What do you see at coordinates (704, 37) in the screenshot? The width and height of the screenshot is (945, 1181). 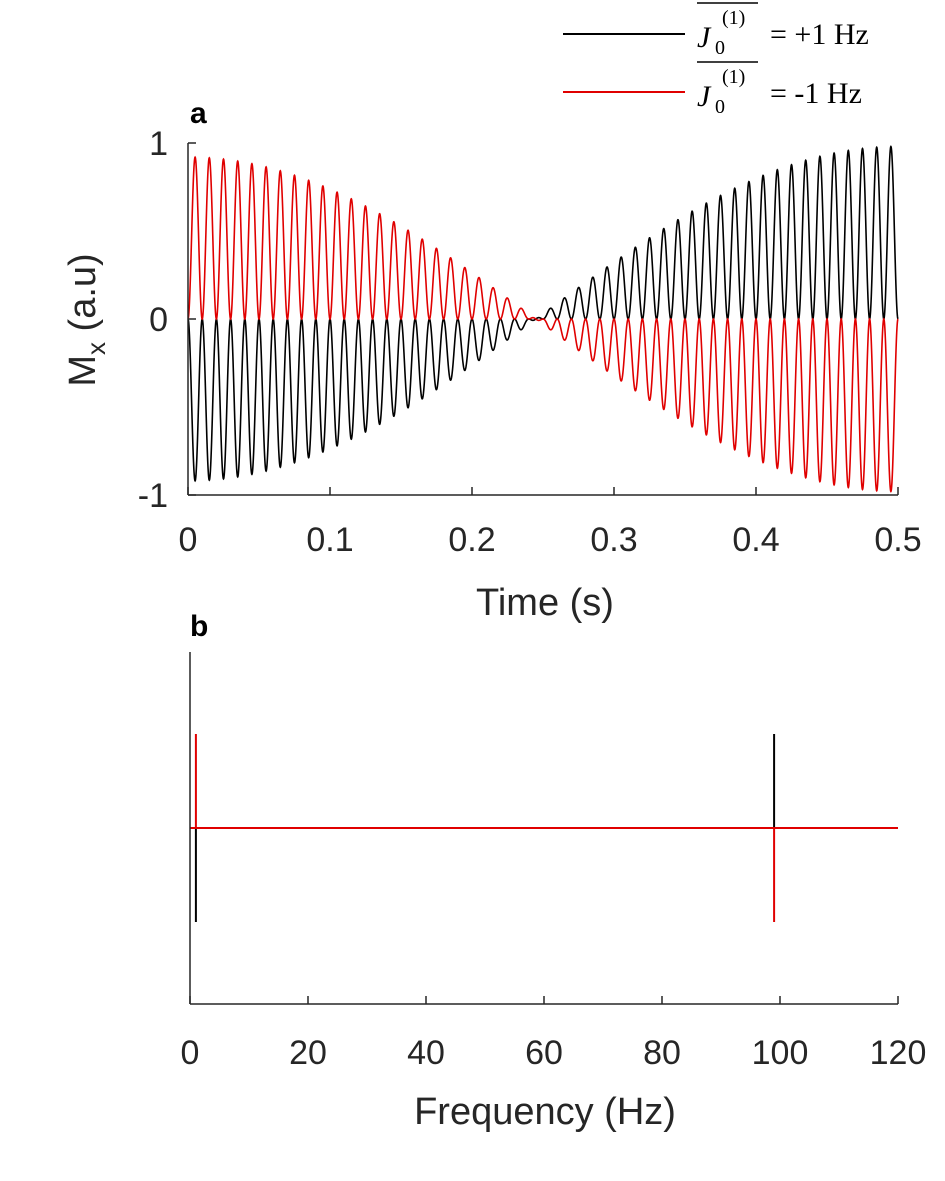 I see `legend-symbol-black: J` at bounding box center [704, 37].